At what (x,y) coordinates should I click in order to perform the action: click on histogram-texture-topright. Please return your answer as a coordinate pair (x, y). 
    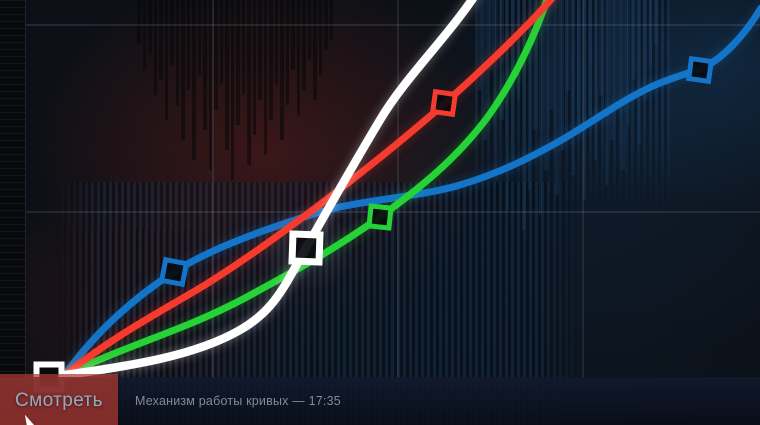
    Looking at the image, I should click on (572, 104).